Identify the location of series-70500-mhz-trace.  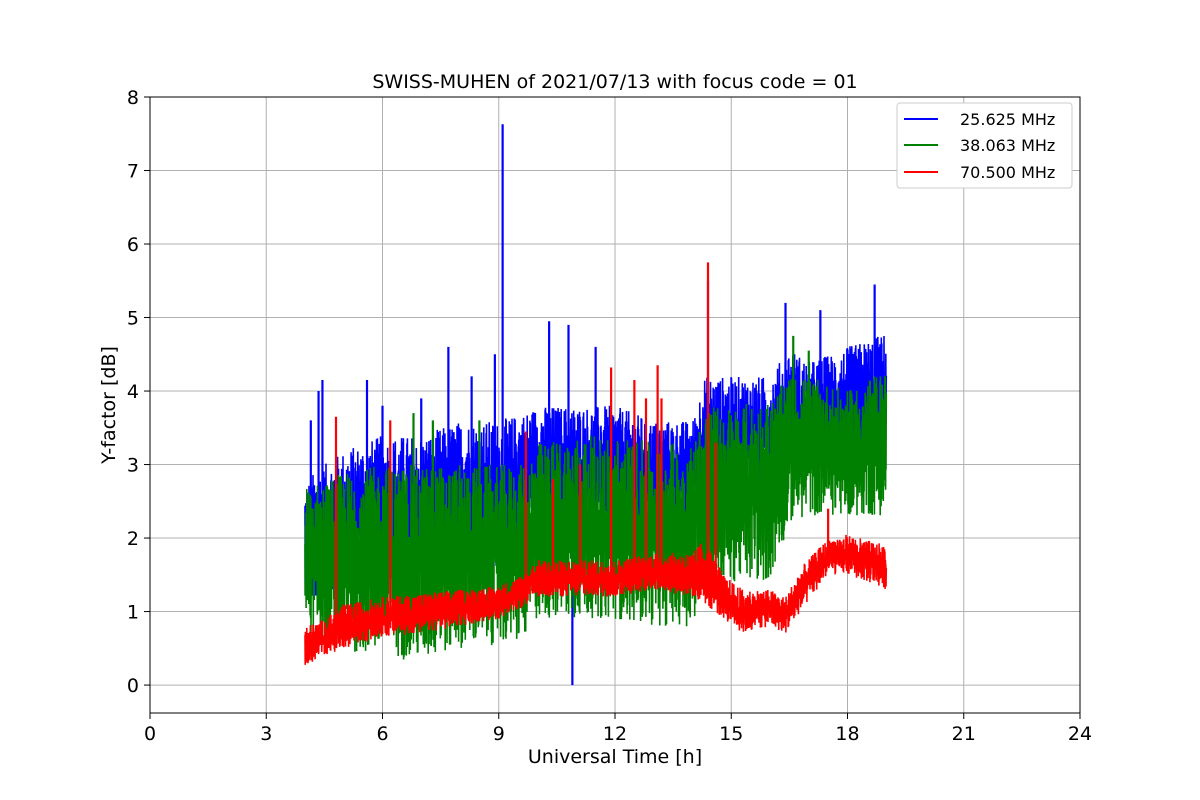
(596, 599).